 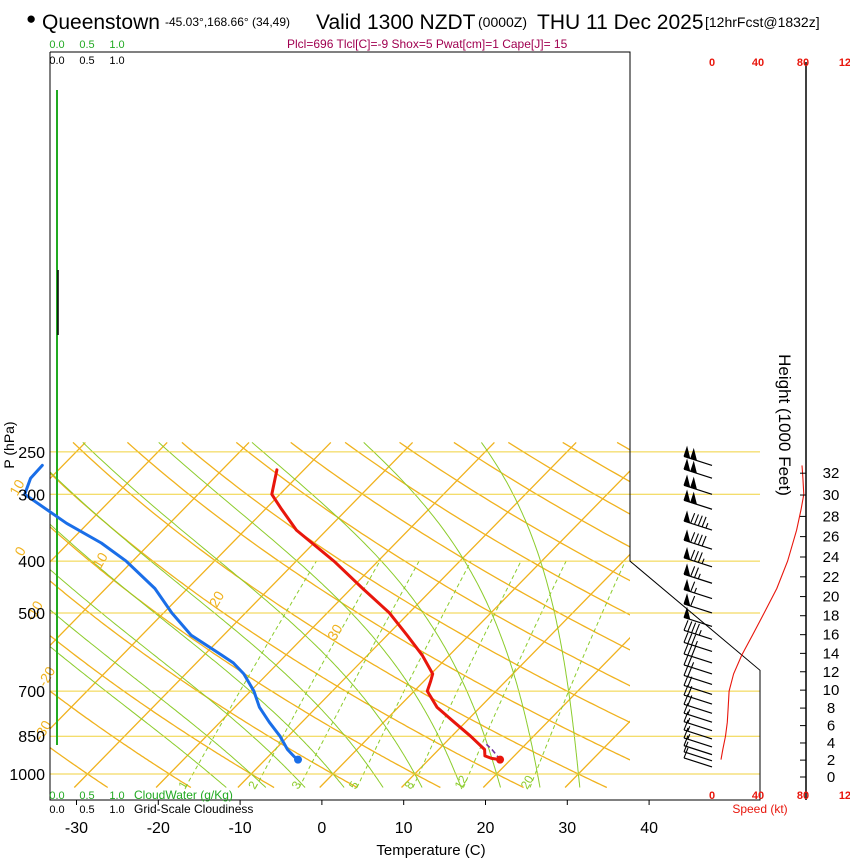 I want to click on cloud-water-scale-bottom: 0.5, so click(x=86, y=796).